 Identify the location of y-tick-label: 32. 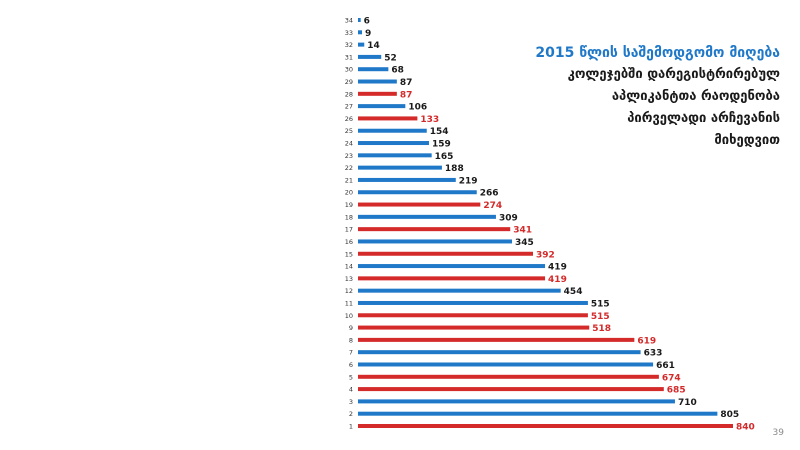
(349, 45).